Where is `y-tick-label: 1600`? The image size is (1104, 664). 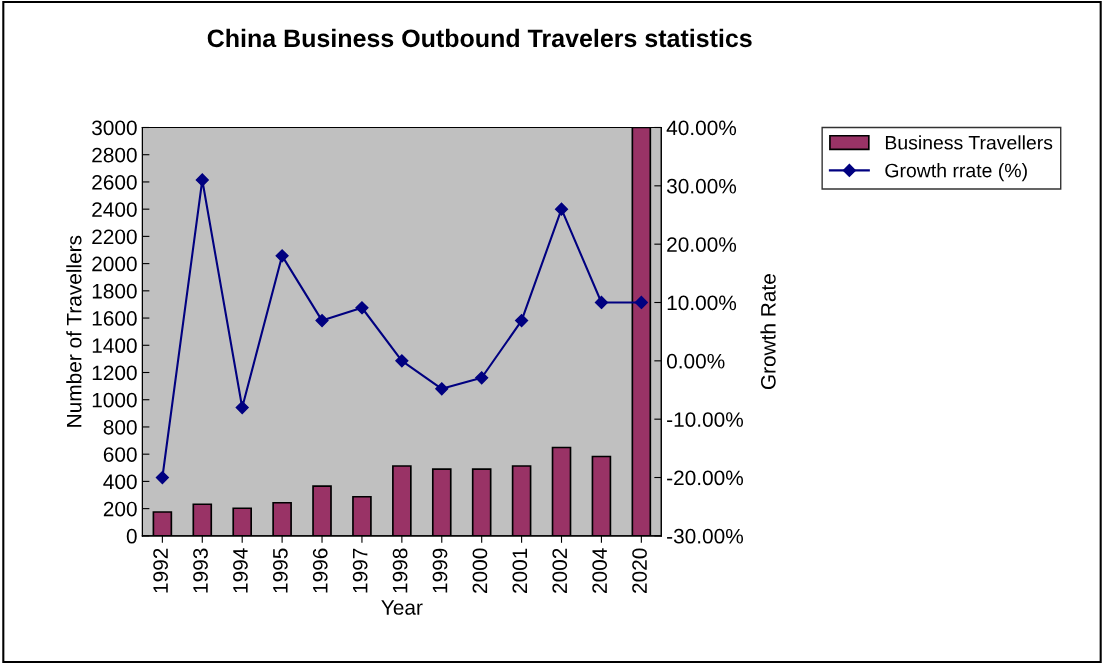
y-tick-label: 1600 is located at coordinates (114, 318).